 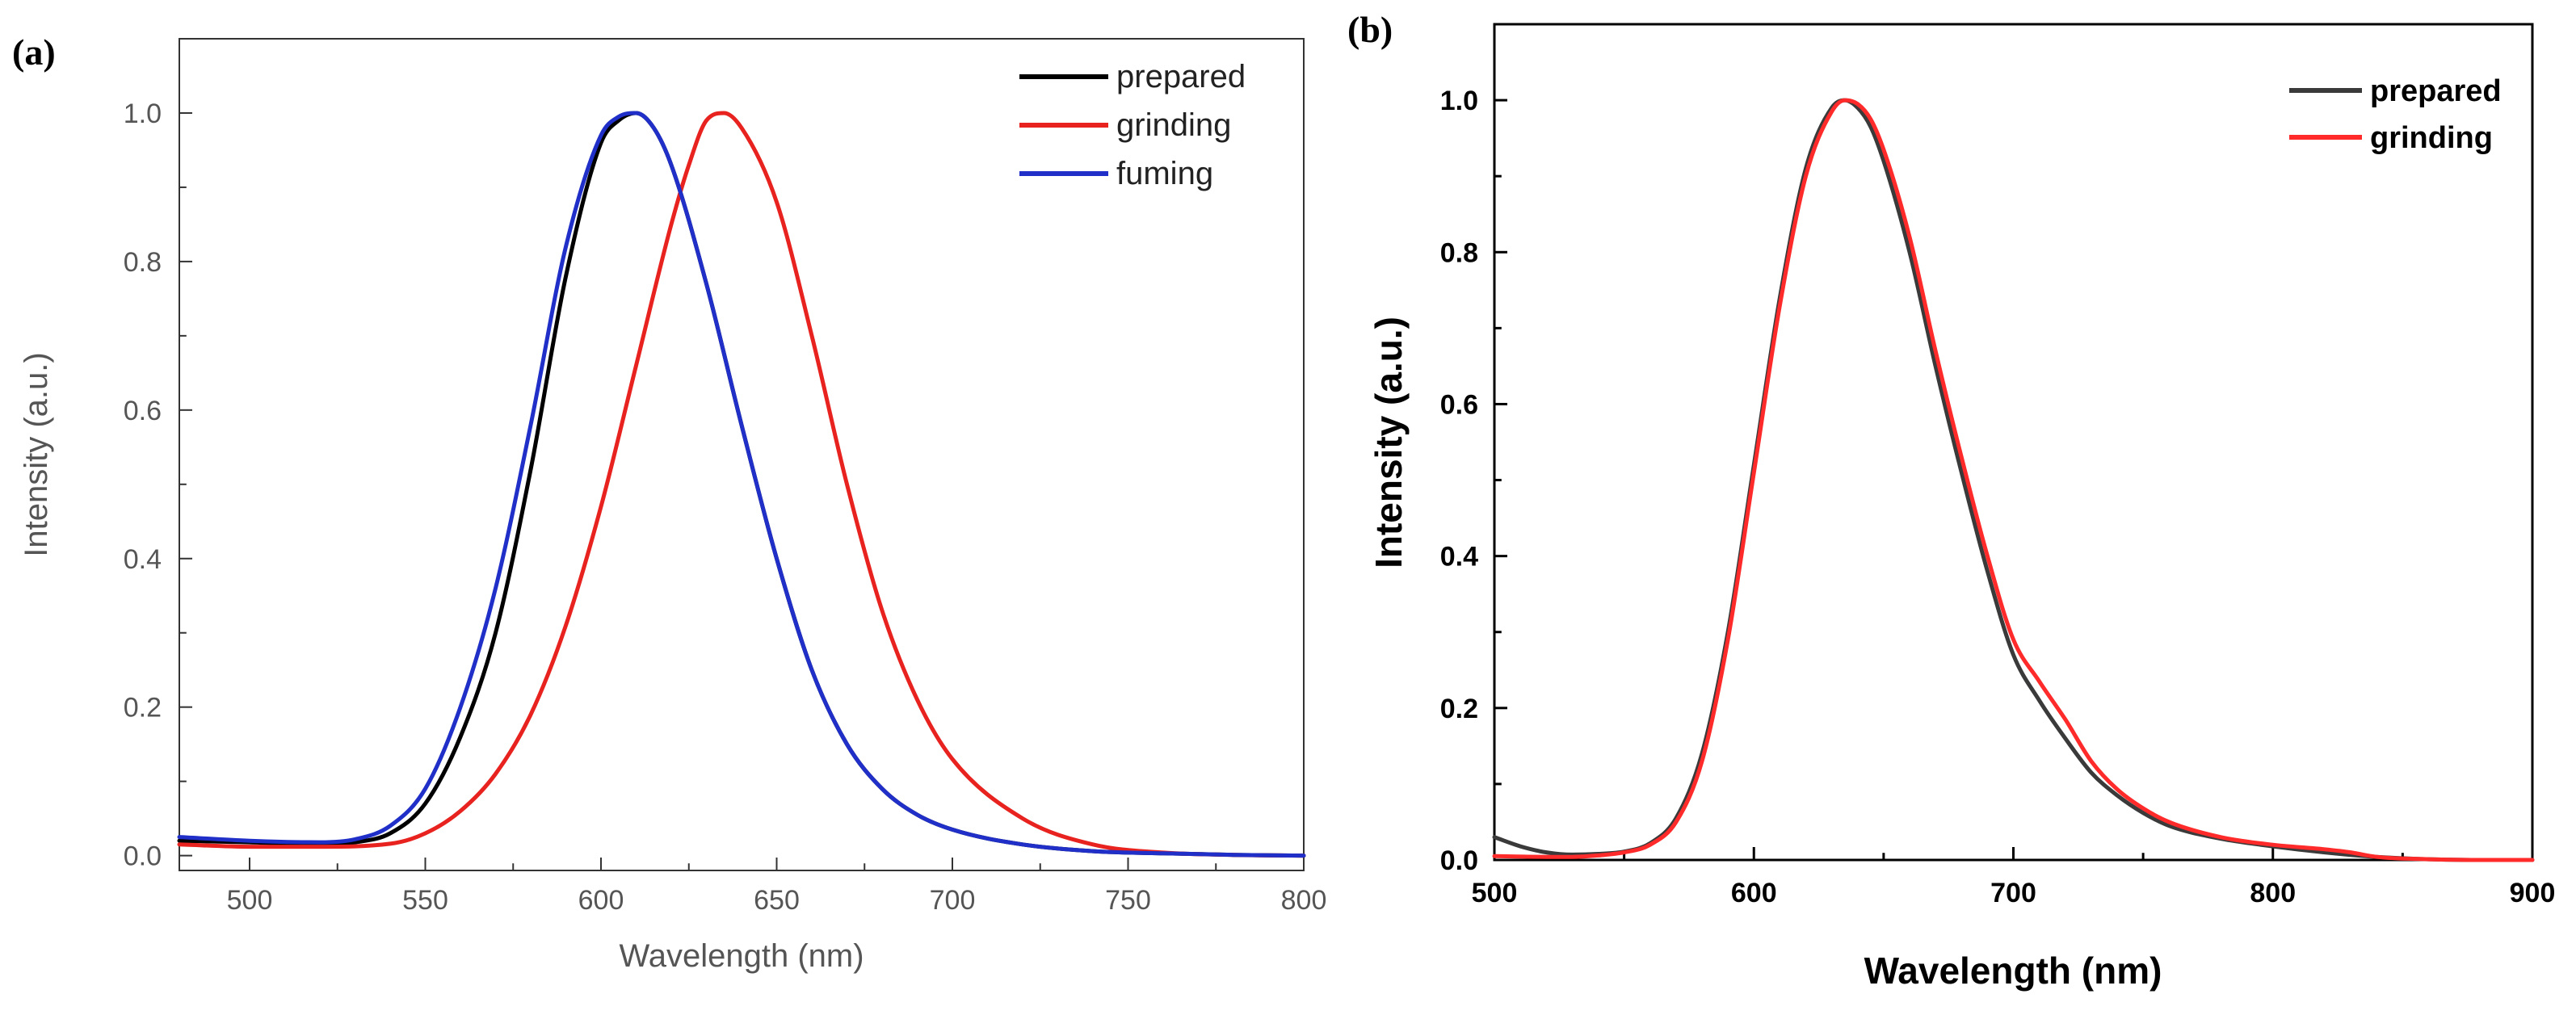 What do you see at coordinates (1370, 30) in the screenshot?
I see `panel-label-b: (b)` at bounding box center [1370, 30].